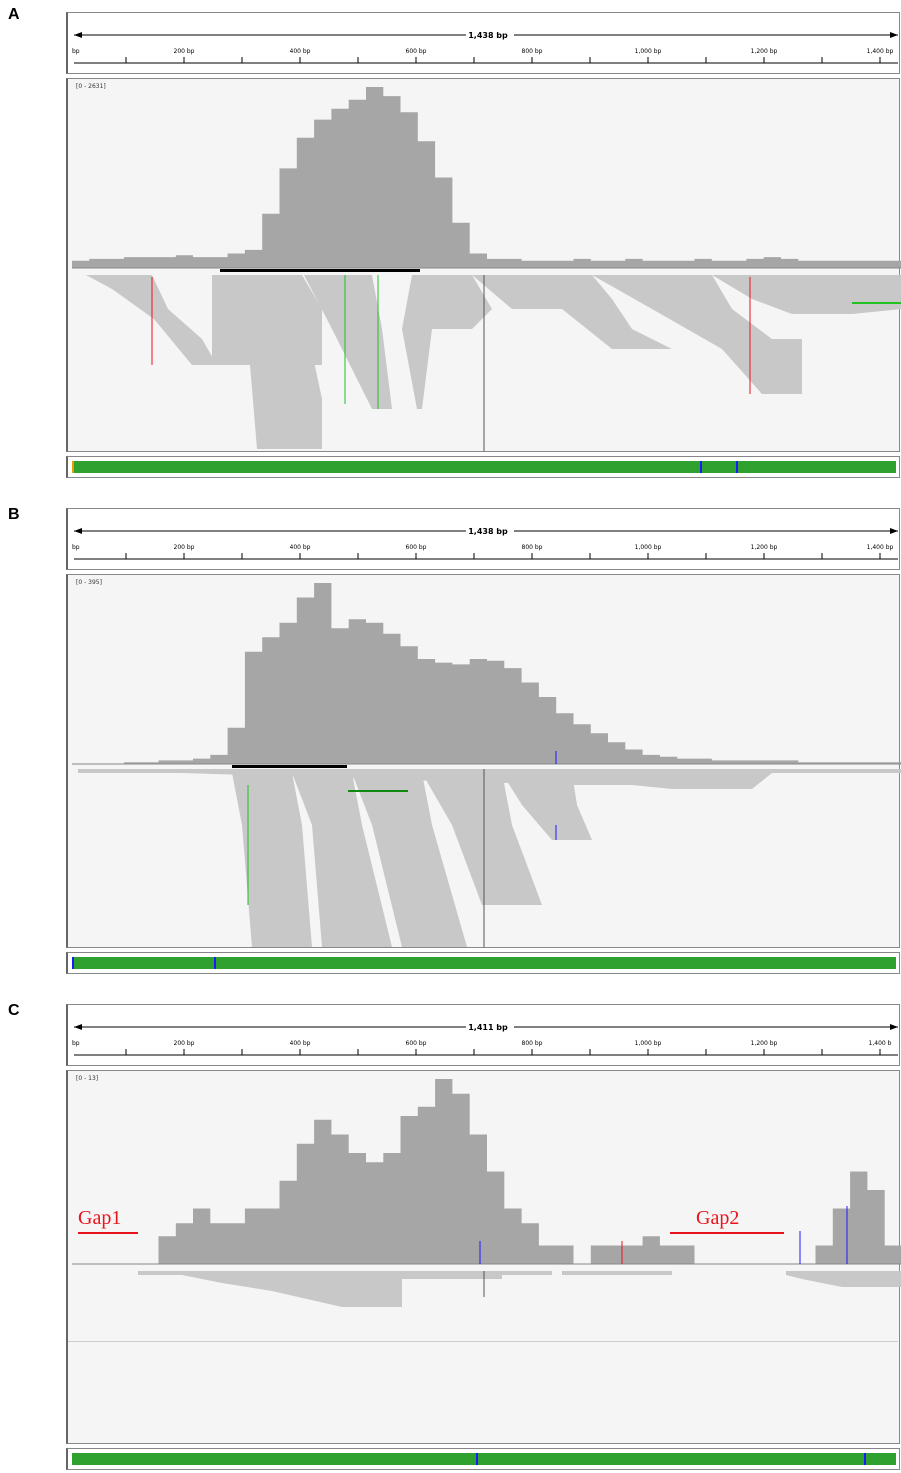 This screenshot has width=901, height=1473. I want to click on data-range-label: [0 - 13], so click(87, 1078).